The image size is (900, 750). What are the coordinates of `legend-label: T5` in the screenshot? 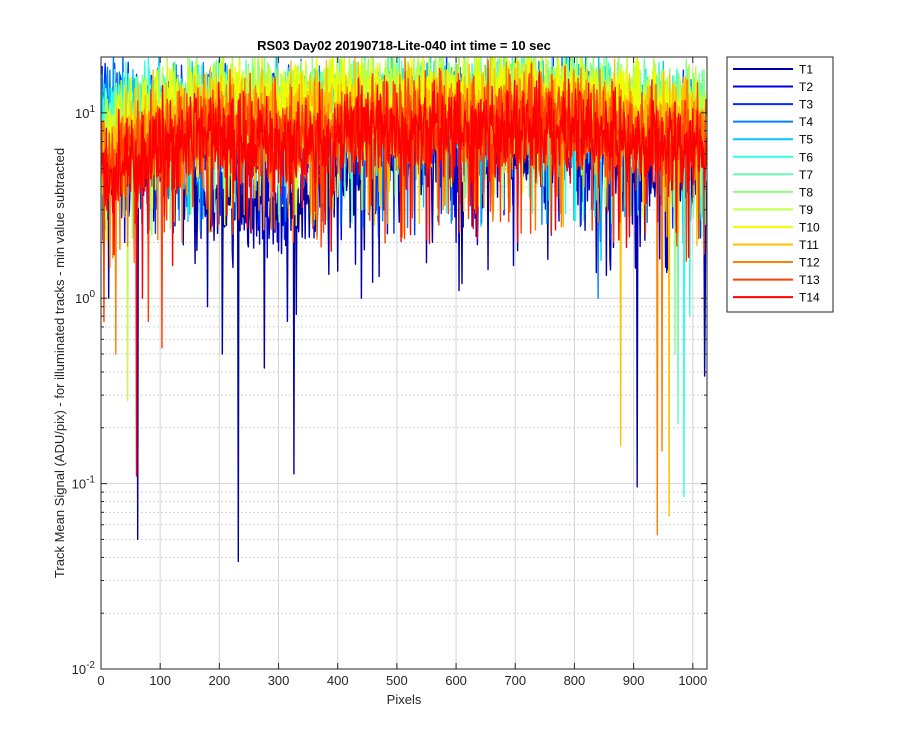 It's located at (806, 140).